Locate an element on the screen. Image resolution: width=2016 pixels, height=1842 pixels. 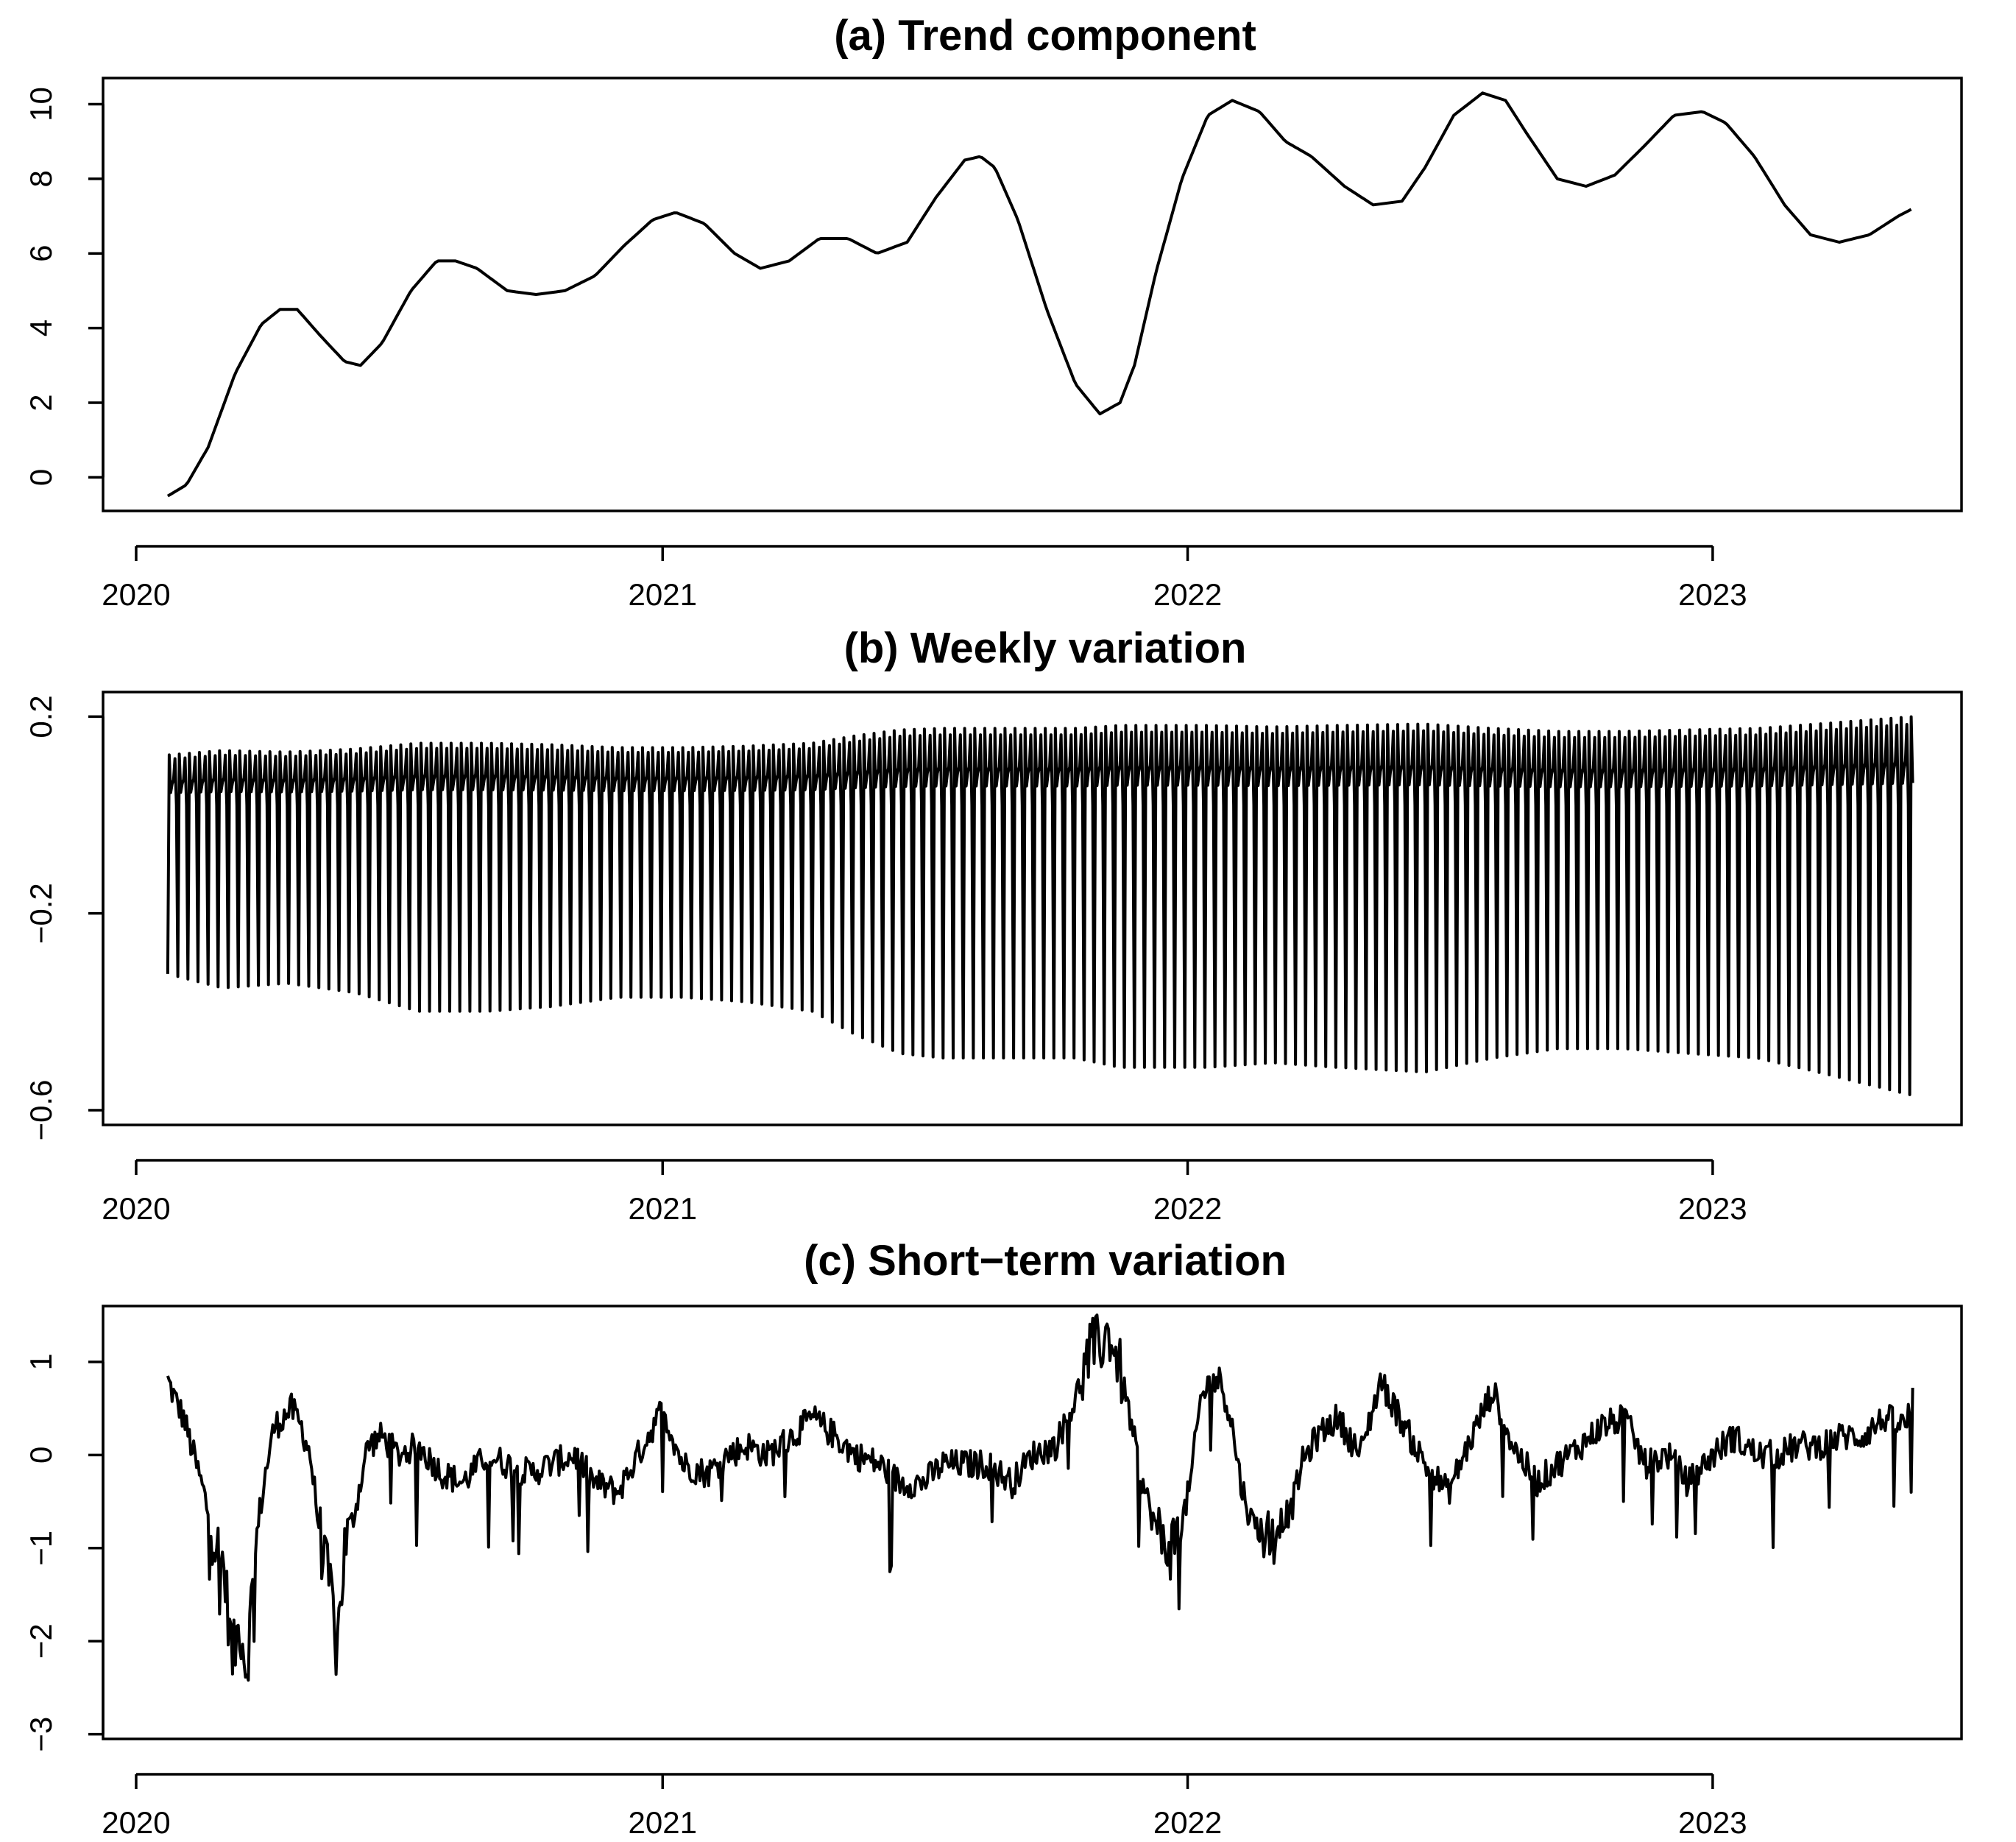
y-tick-label: 6 is located at coordinates (41, 253).